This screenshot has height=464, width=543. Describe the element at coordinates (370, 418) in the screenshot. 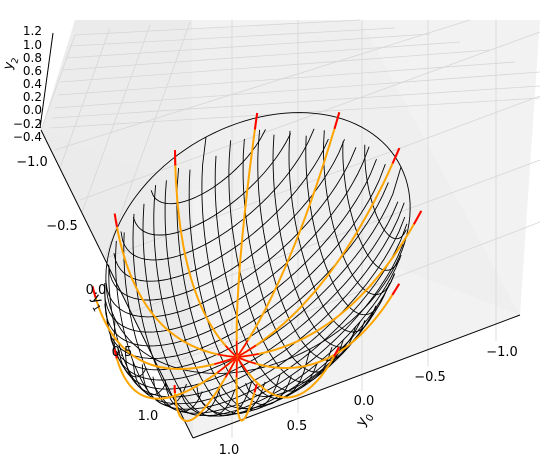

I see `x-axis-label-sub: 0` at that location.